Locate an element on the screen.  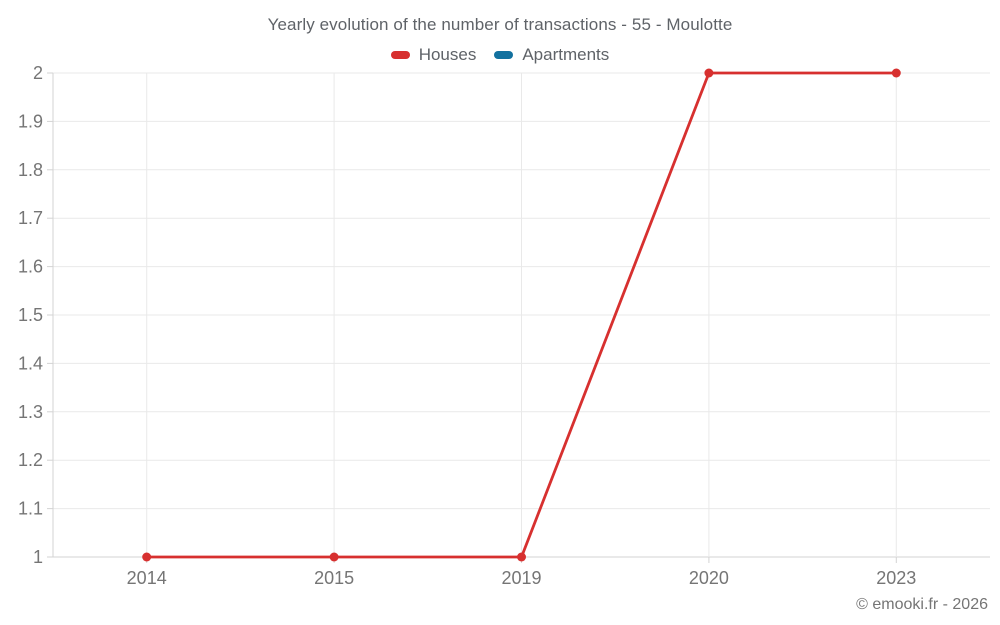
legend: Houses Apartments is located at coordinates (500, 55).